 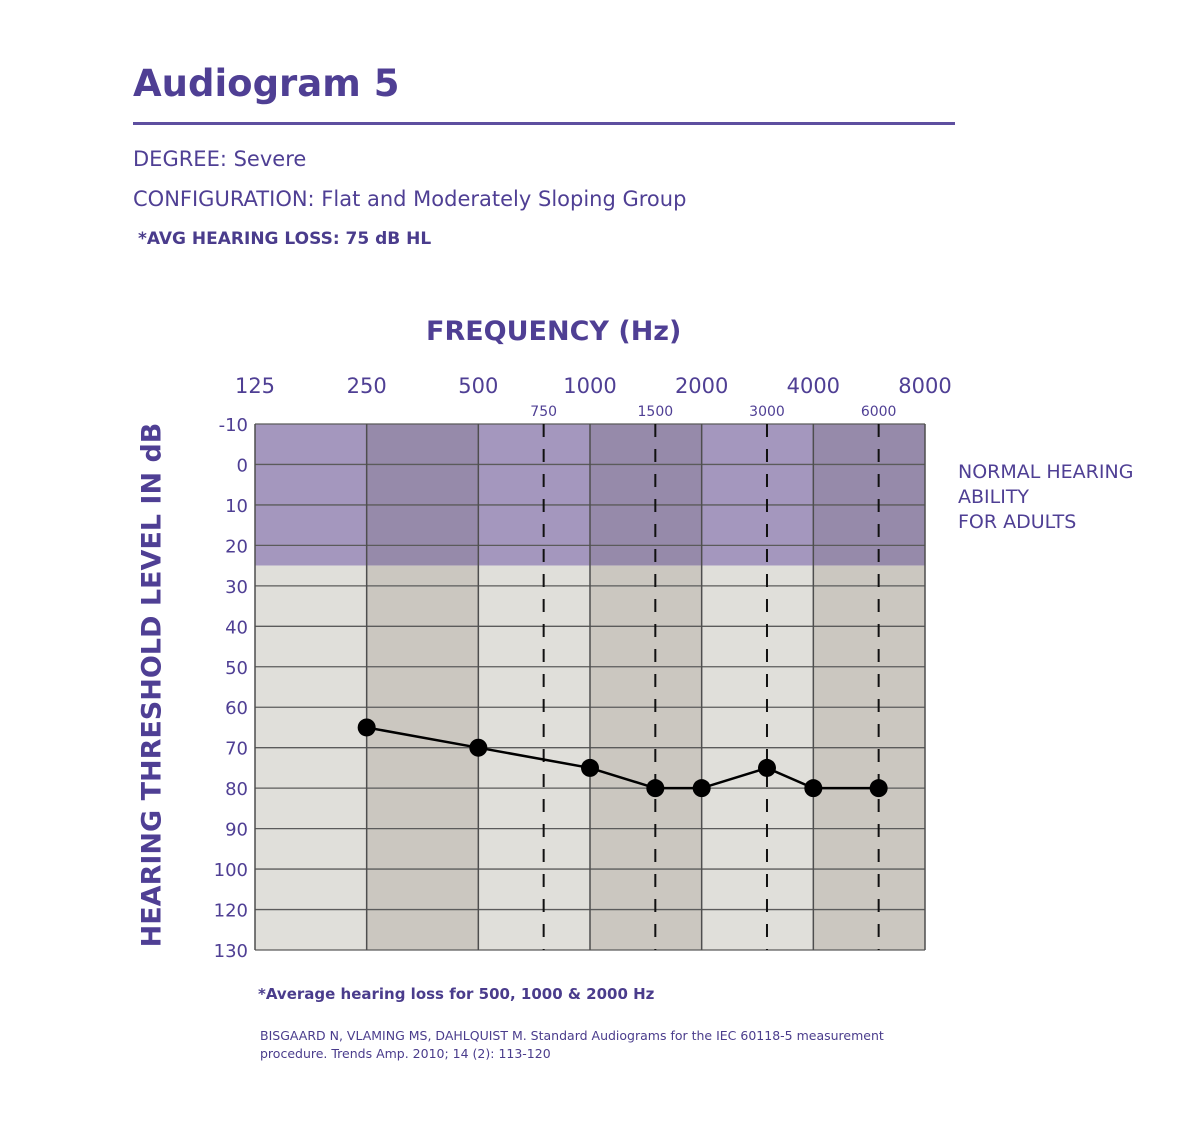 I want to click on normal-hearing-label: NORMAL HEARING ABILITY FOR ADULTS, so click(x=1045, y=497).